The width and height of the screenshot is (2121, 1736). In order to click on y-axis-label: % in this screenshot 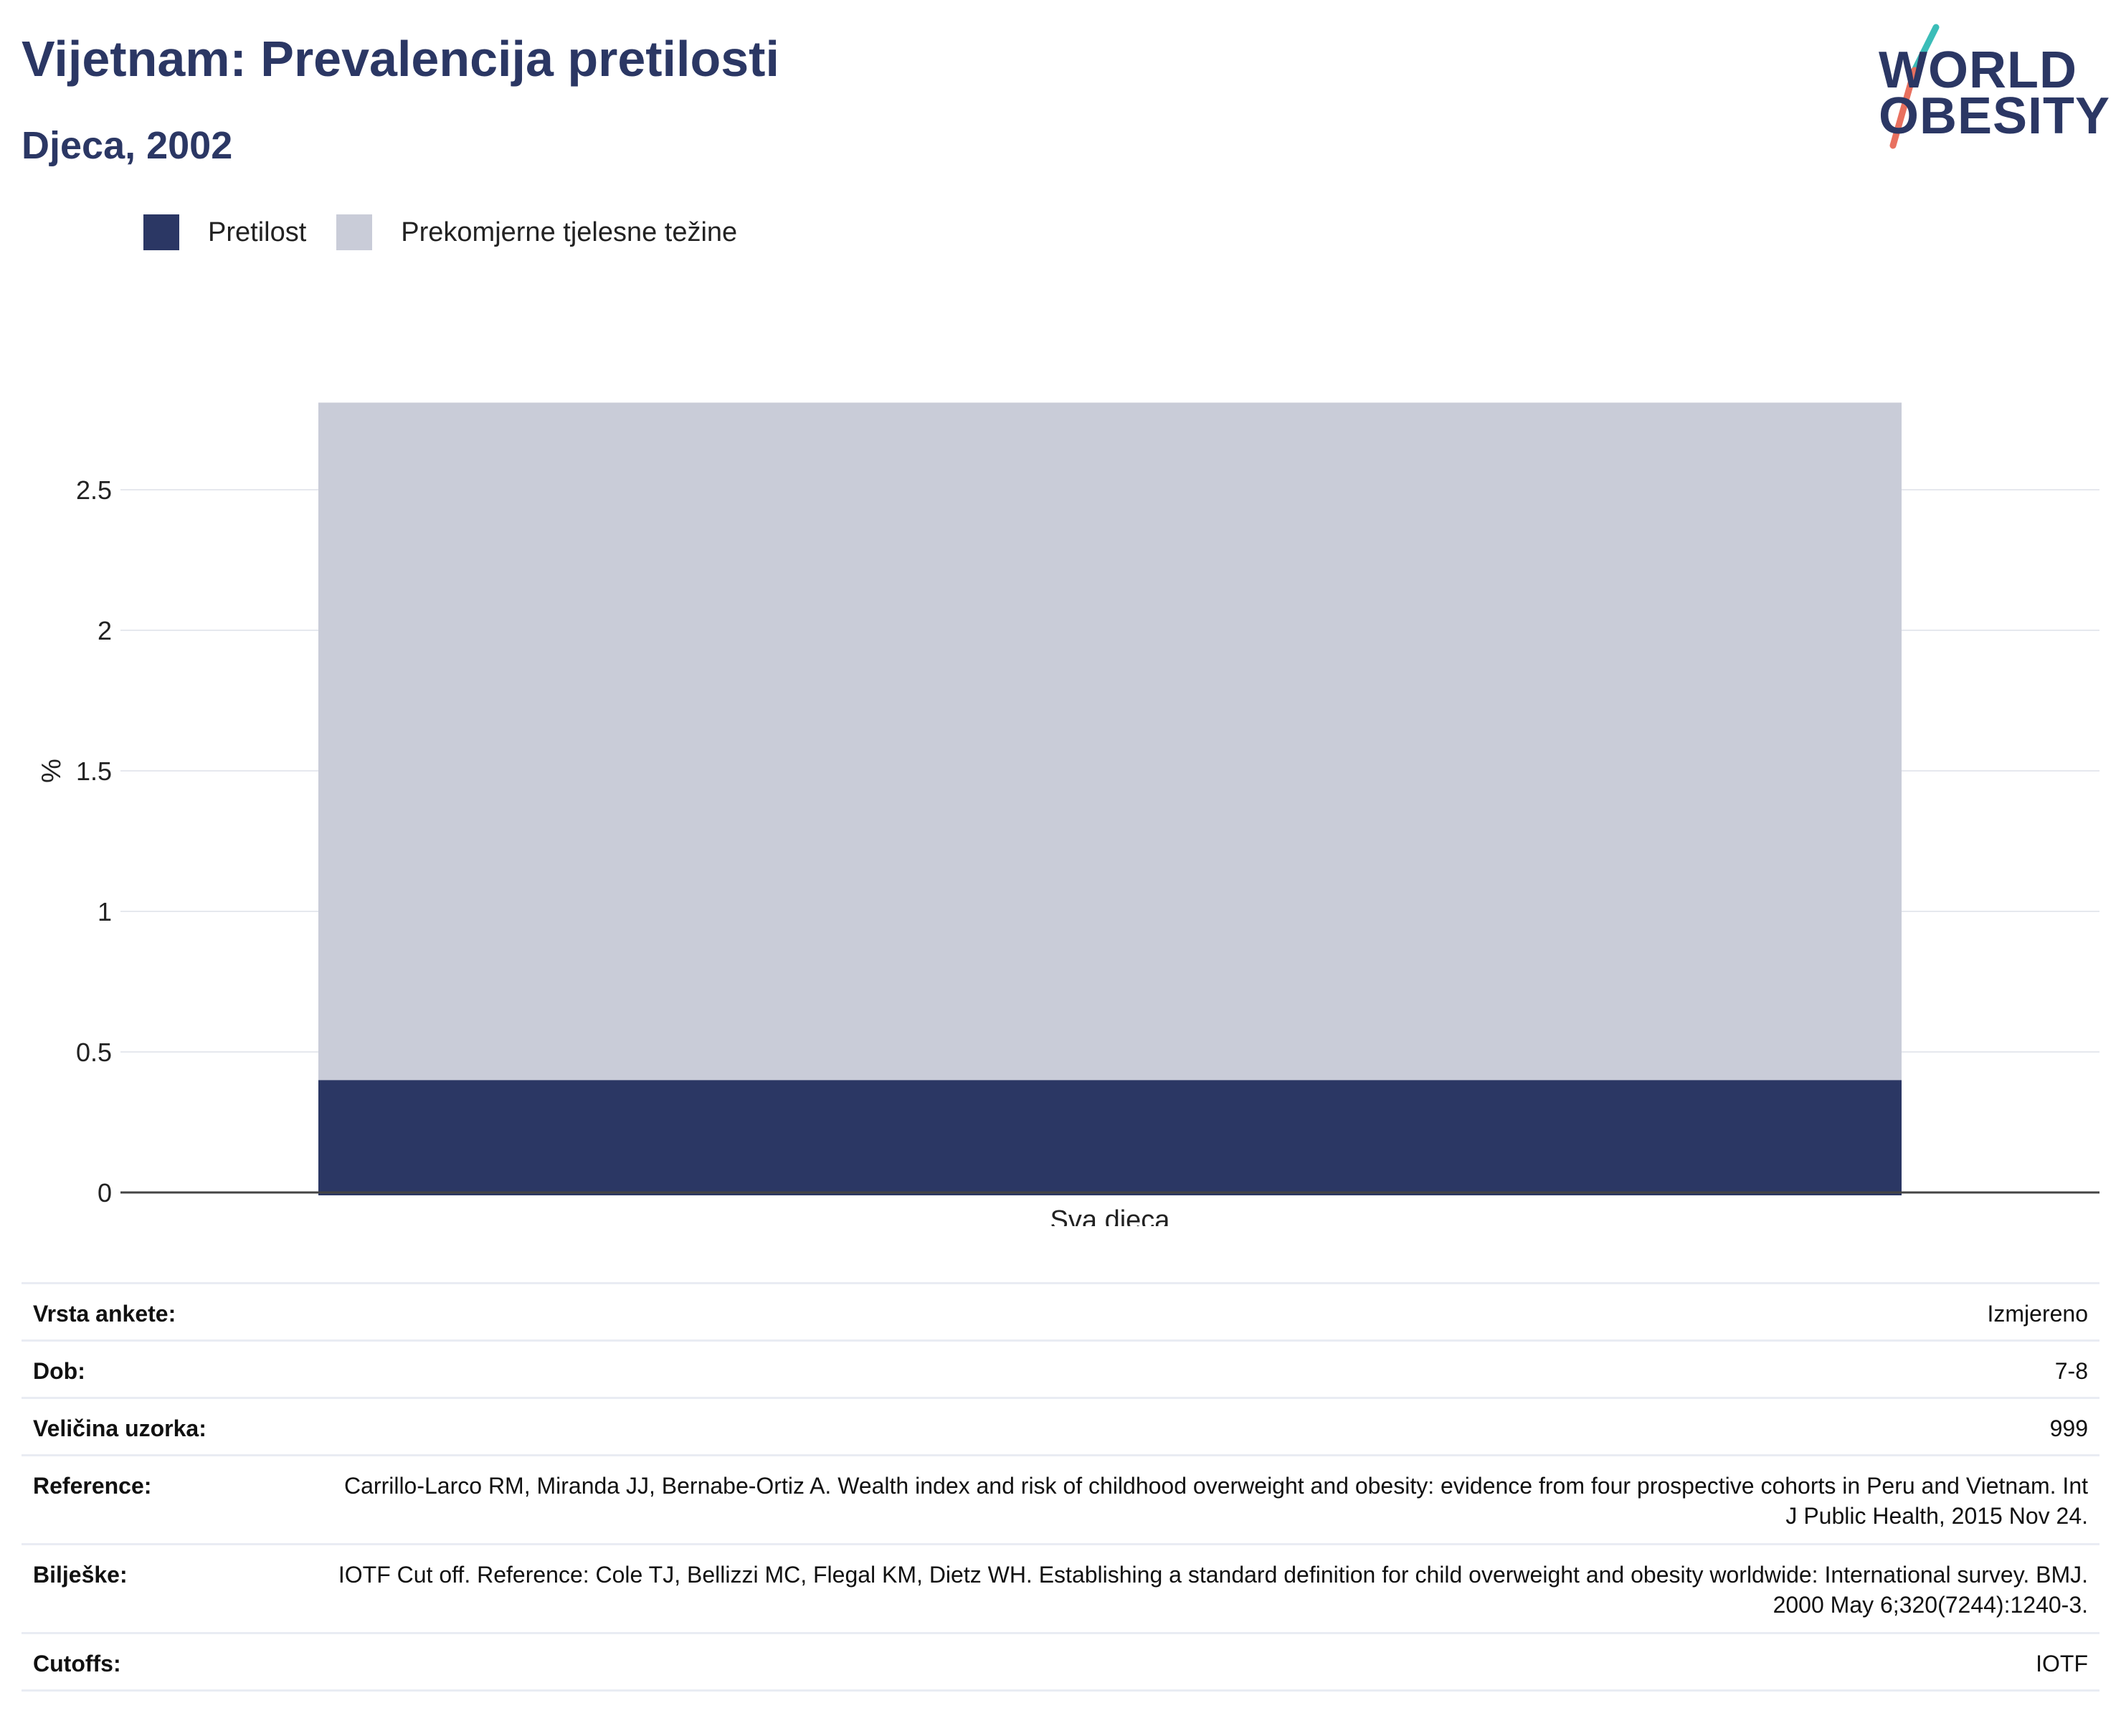, I will do `click(52, 771)`.